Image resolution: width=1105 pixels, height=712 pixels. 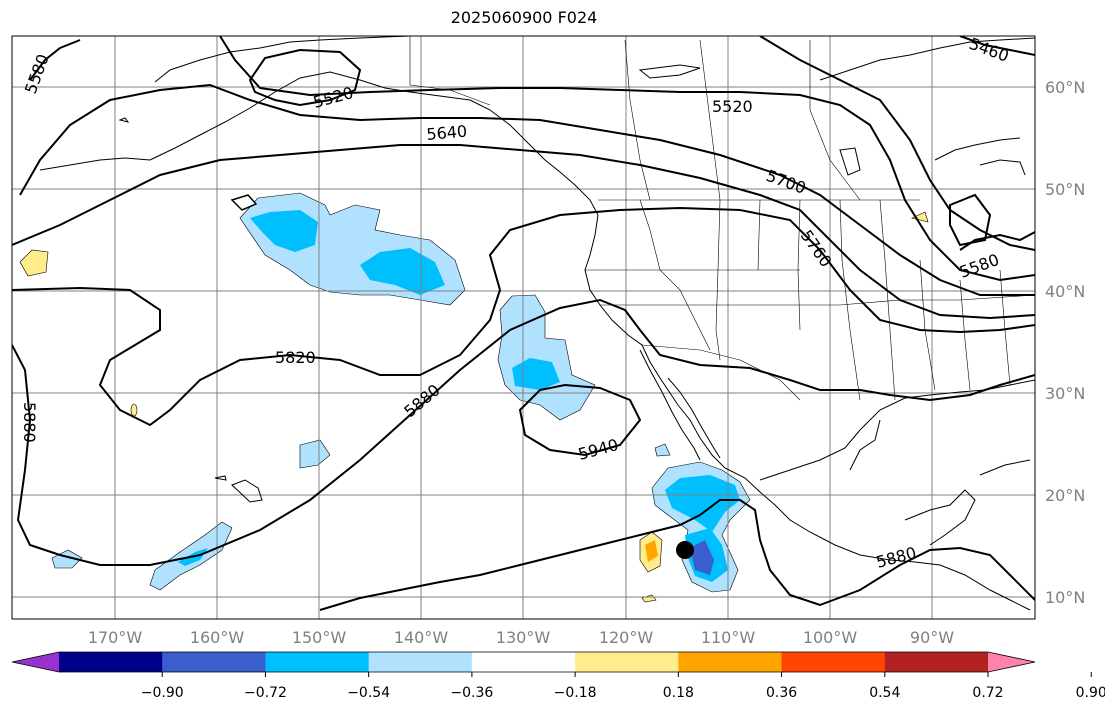 What do you see at coordinates (932, 637) in the screenshot?
I see `lon-label: 90°W` at bounding box center [932, 637].